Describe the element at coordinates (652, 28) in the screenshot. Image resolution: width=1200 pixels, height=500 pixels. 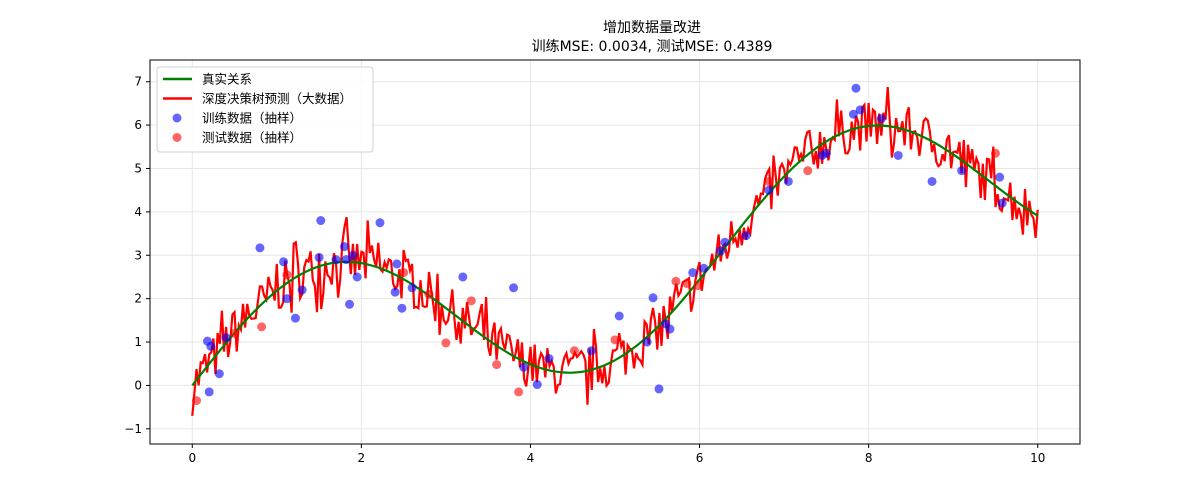
I see `chart-title: 增加数据量改进` at that location.